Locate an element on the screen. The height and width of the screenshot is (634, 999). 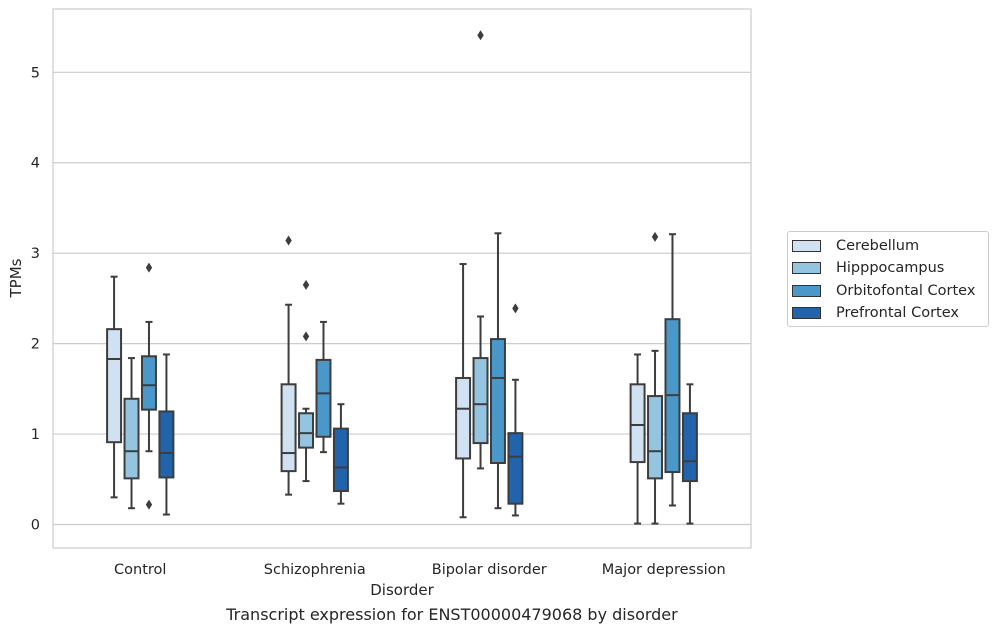
legend-label: Orbitofontal Cortex is located at coordinates (906, 291).